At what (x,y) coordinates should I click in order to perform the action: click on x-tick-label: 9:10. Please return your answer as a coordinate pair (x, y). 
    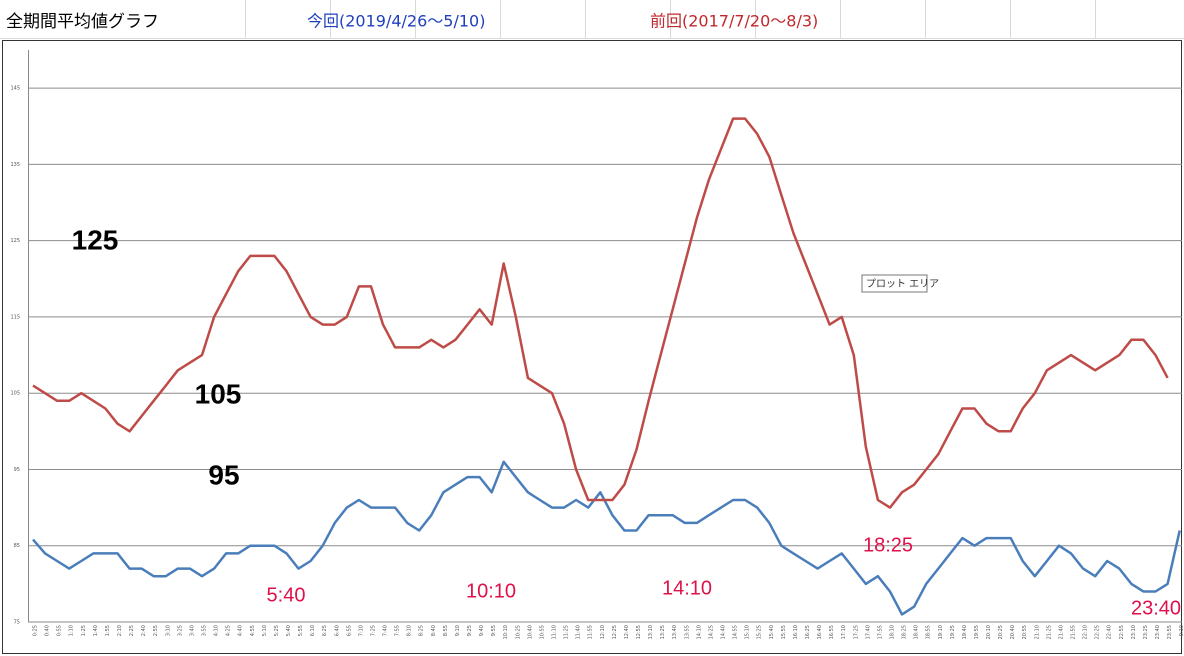
    Looking at the image, I should click on (458, 630).